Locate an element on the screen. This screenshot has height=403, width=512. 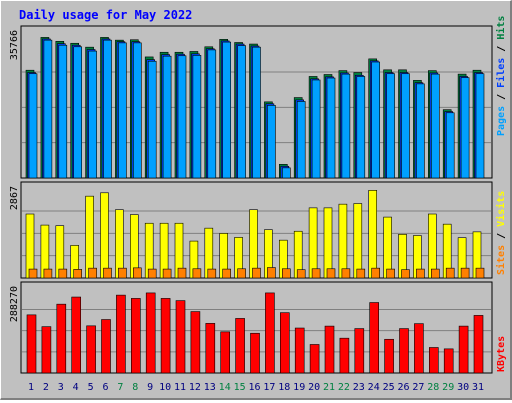
x-tick-label-day-23: 23 is located at coordinates (359, 387).